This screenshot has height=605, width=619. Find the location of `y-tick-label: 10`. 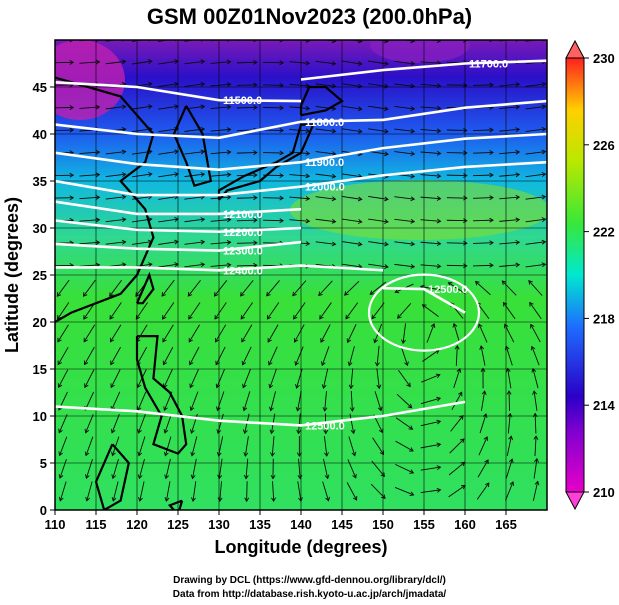

y-tick-label: 10 is located at coordinates (40, 416).